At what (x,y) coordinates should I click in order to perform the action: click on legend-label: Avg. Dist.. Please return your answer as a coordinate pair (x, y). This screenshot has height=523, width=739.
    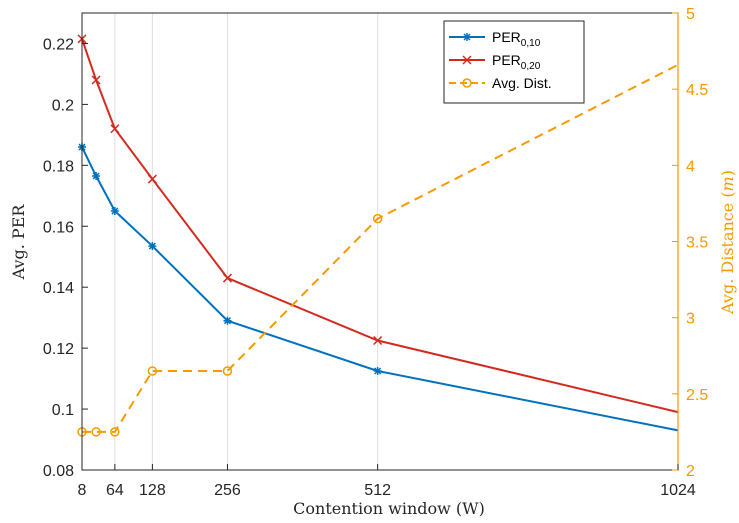
    Looking at the image, I should click on (522, 83).